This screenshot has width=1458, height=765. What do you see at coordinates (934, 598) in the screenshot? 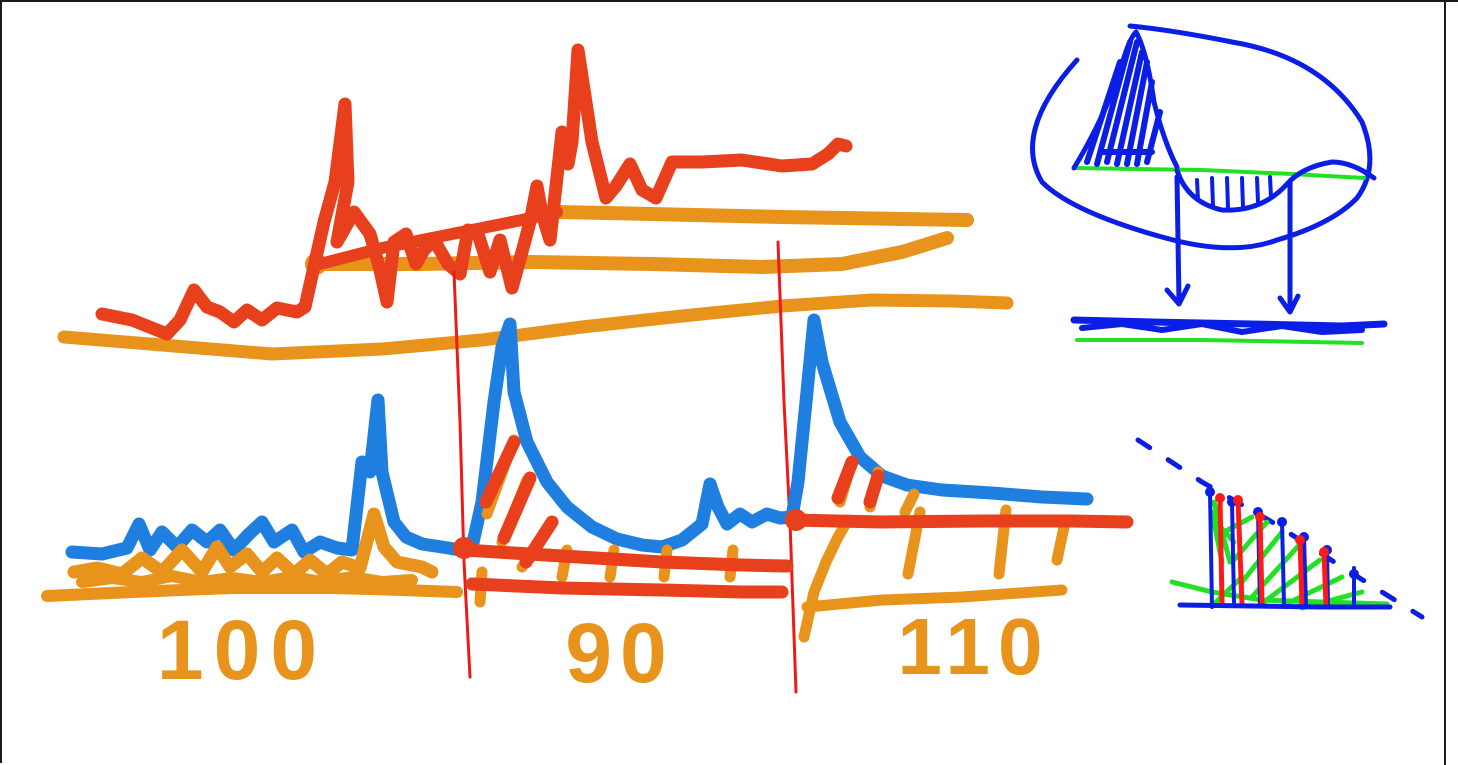
I see `orange-baseline-right` at bounding box center [934, 598].